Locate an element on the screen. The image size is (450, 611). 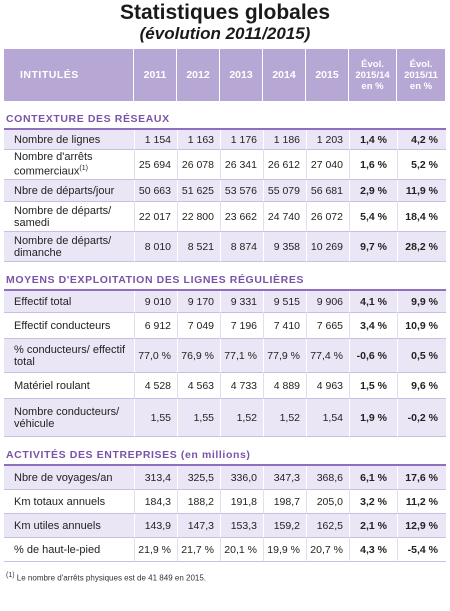
year-value-cell: 198,7 is located at coordinates (284, 502).